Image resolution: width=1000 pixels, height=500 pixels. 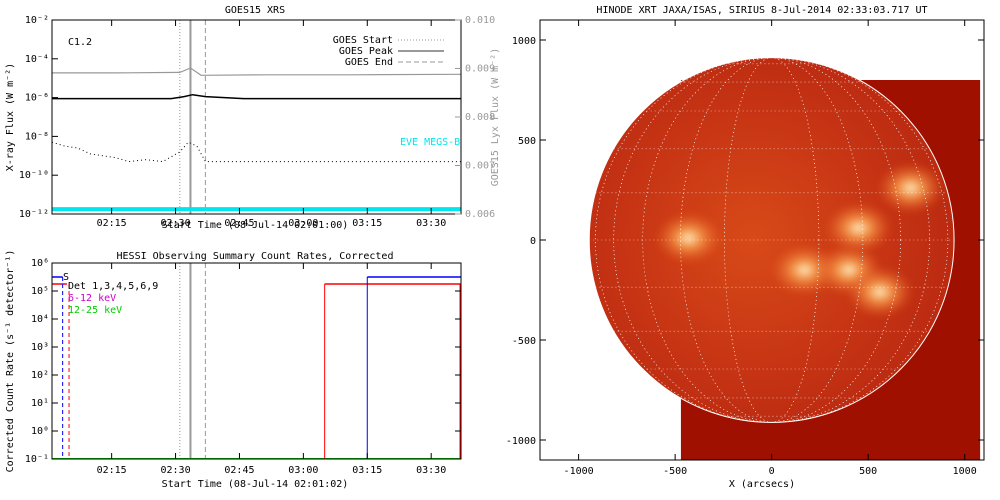 I want to click on goes-y2tick-label: 0.008, so click(x=480, y=117).